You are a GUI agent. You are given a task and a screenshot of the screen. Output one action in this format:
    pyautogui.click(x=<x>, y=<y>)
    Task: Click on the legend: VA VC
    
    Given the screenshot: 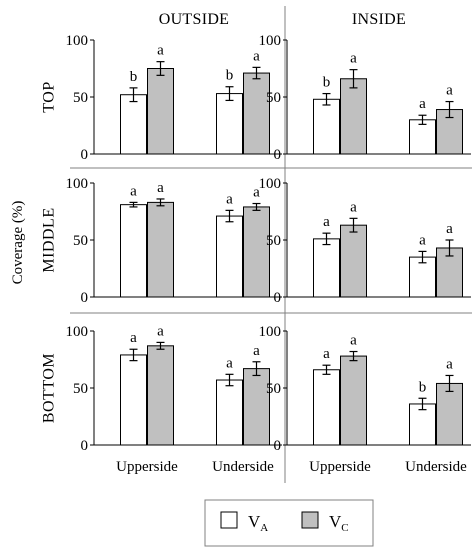 What is the action you would take?
    pyautogui.click(x=289, y=523)
    